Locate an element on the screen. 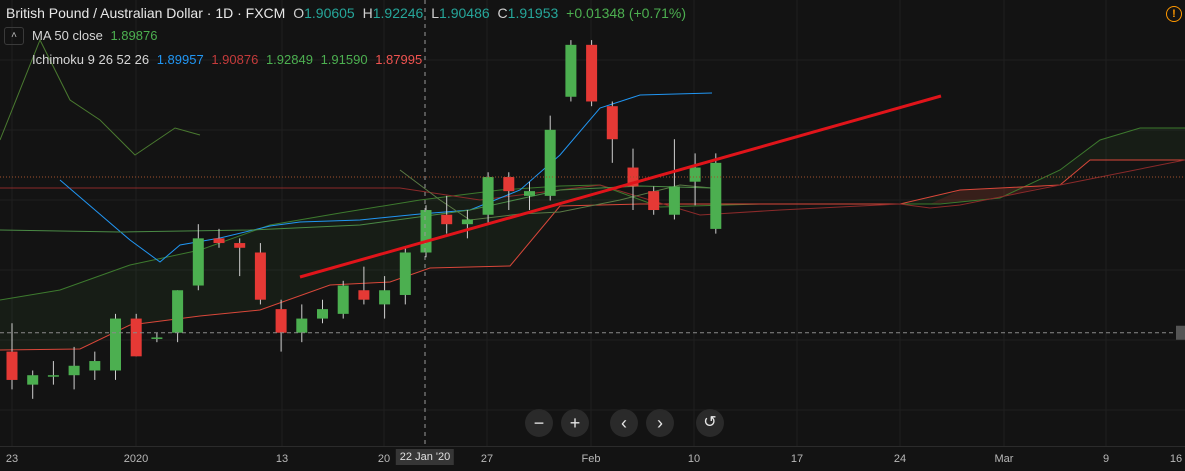 The image size is (1185, 471). high-label: H is located at coordinates (367, 13).